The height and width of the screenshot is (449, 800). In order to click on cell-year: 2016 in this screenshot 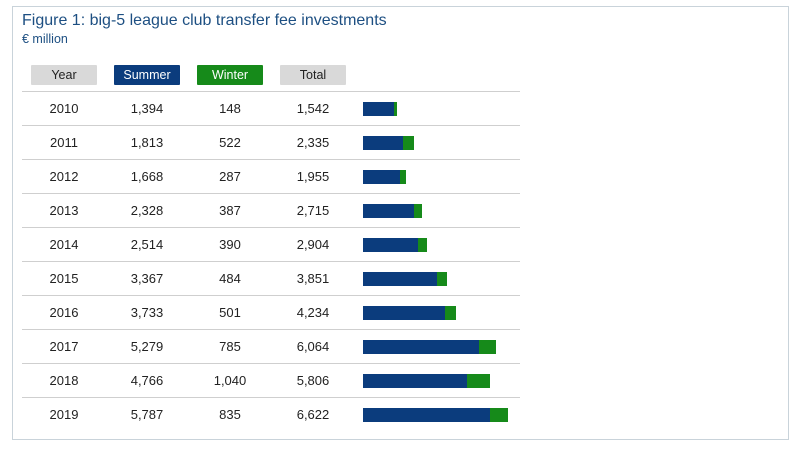, I will do `click(64, 312)`.